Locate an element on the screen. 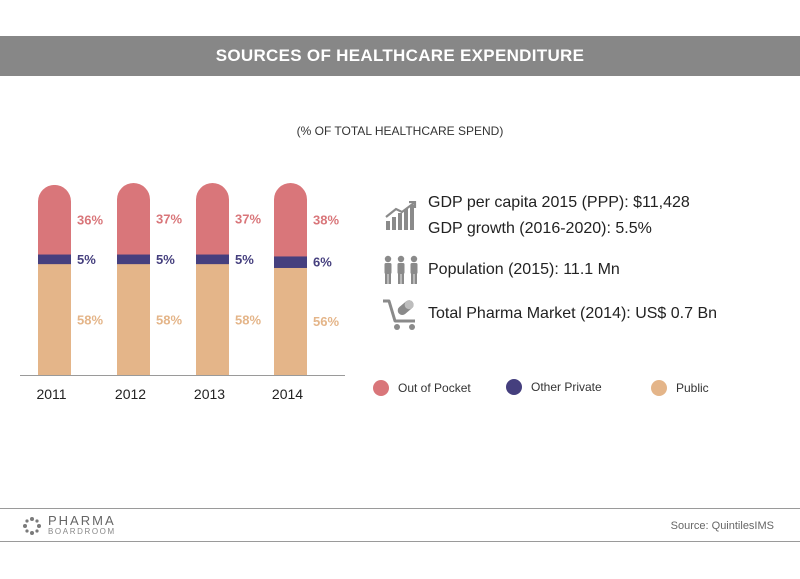 This screenshot has height=579, width=800. pharma-market-stat: Total Pharma Market (2014): US$ 0.7 Bn is located at coordinates (548, 314).